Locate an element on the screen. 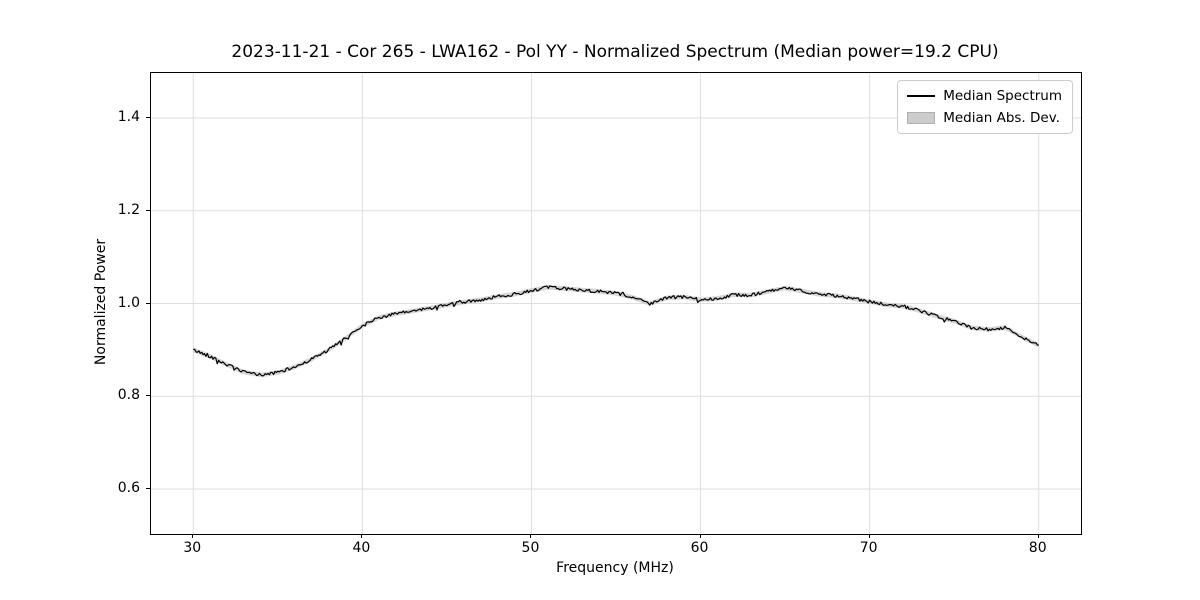 The width and height of the screenshot is (1200, 600). x-tick-label: 40 is located at coordinates (361, 548).